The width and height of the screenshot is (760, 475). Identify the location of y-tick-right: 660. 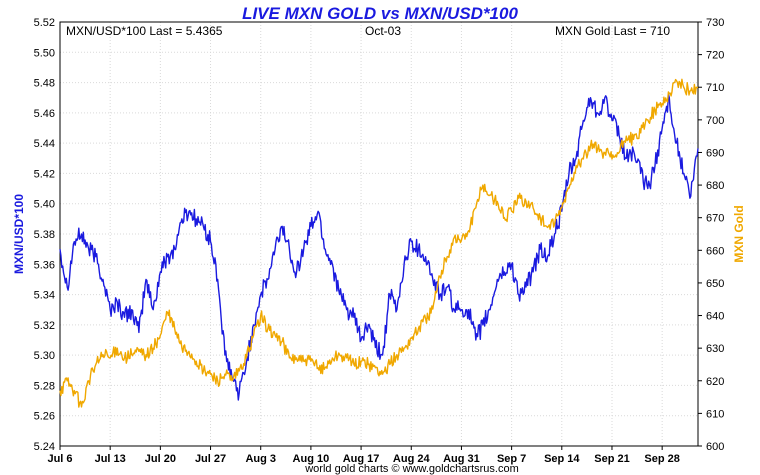
(715, 251).